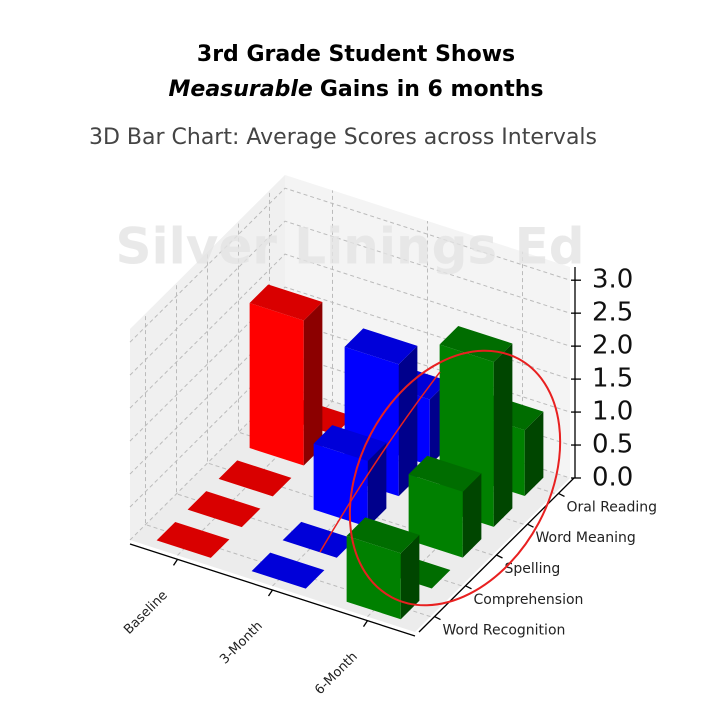 This screenshot has height=720, width=712. I want to click on title-line1: 3rd Grade Student Shows, so click(356, 54).